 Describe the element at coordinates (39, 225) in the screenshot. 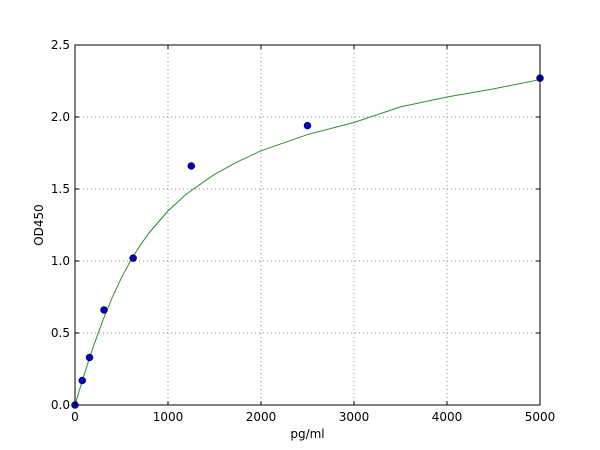

I see `y-axis-title: OD450` at that location.